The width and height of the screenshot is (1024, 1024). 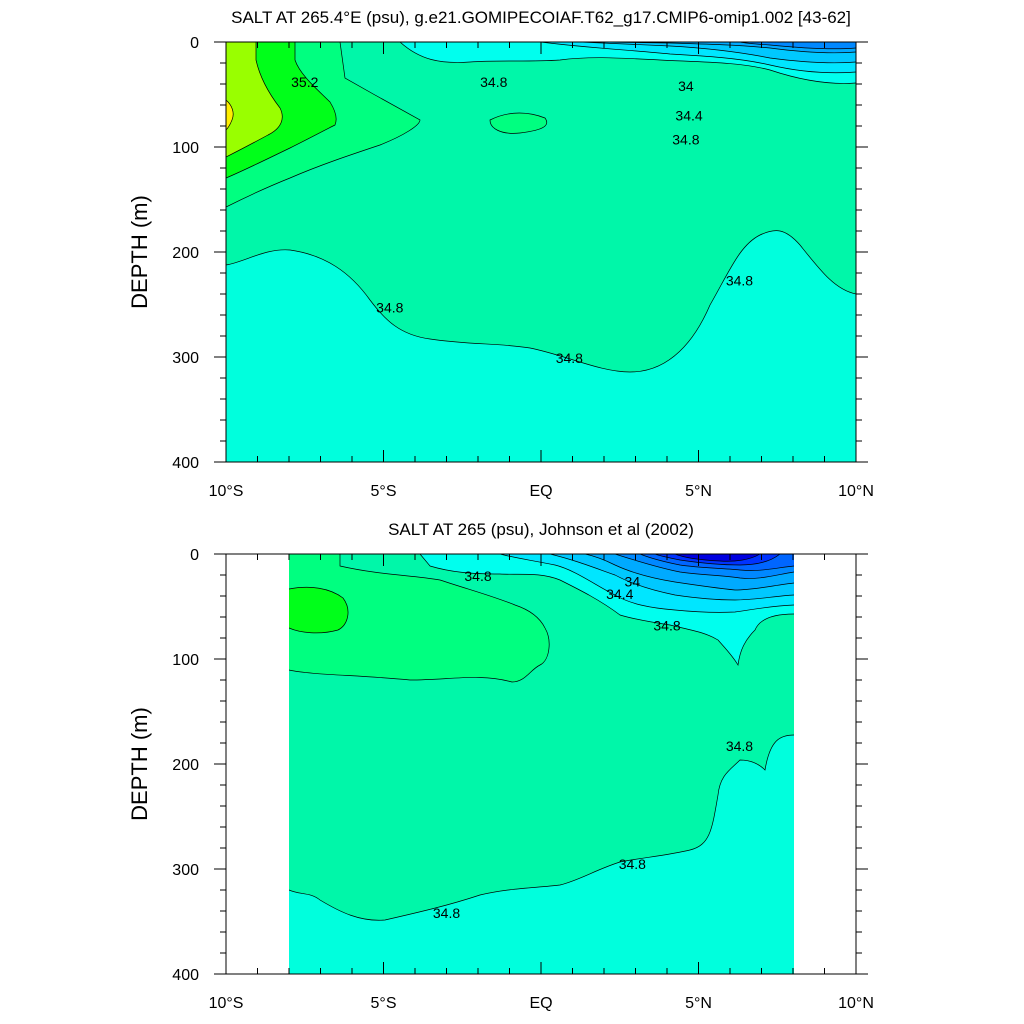 I want to click on bottom-band-under-33.4, so click(x=717, y=558).